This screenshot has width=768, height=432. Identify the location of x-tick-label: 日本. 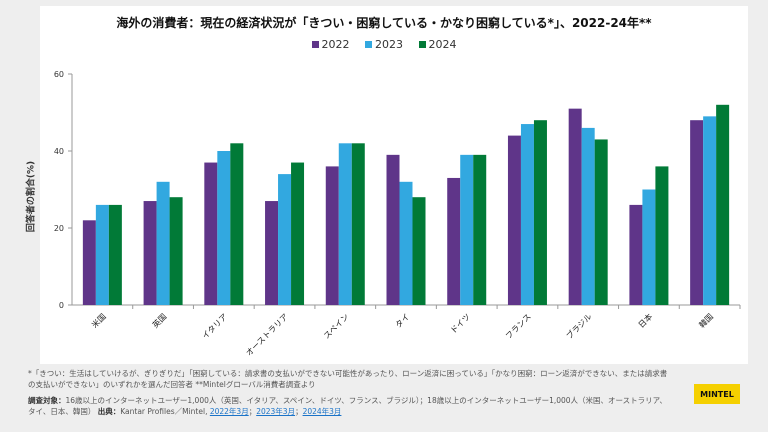
(645, 320).